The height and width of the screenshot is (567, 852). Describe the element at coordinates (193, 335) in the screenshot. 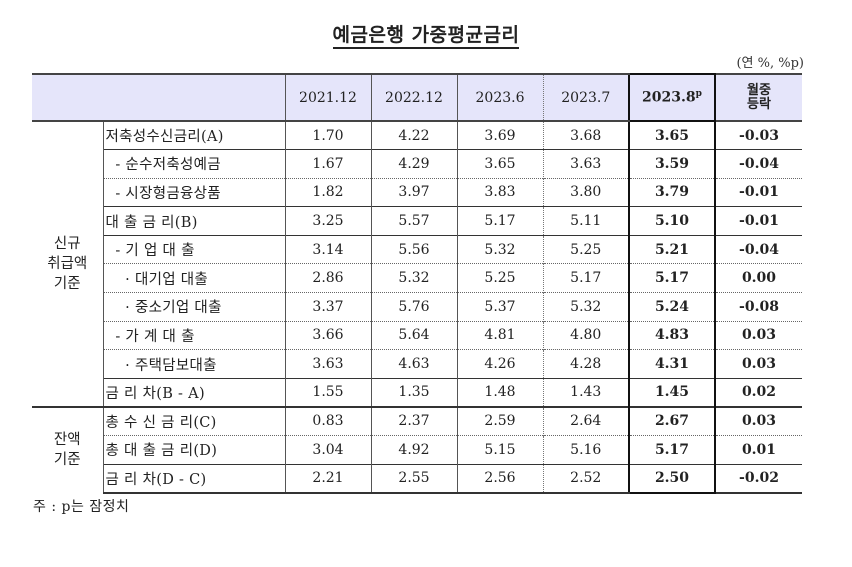

I see `row-label: - 가 계 대 출` at that location.